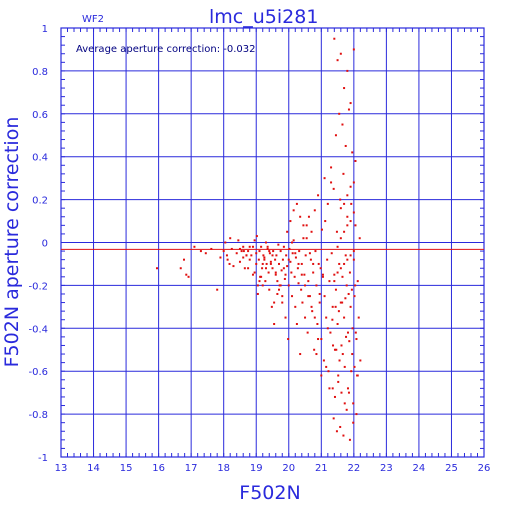  I want to click on x-tick-label-13: 13, so click(61, 468).